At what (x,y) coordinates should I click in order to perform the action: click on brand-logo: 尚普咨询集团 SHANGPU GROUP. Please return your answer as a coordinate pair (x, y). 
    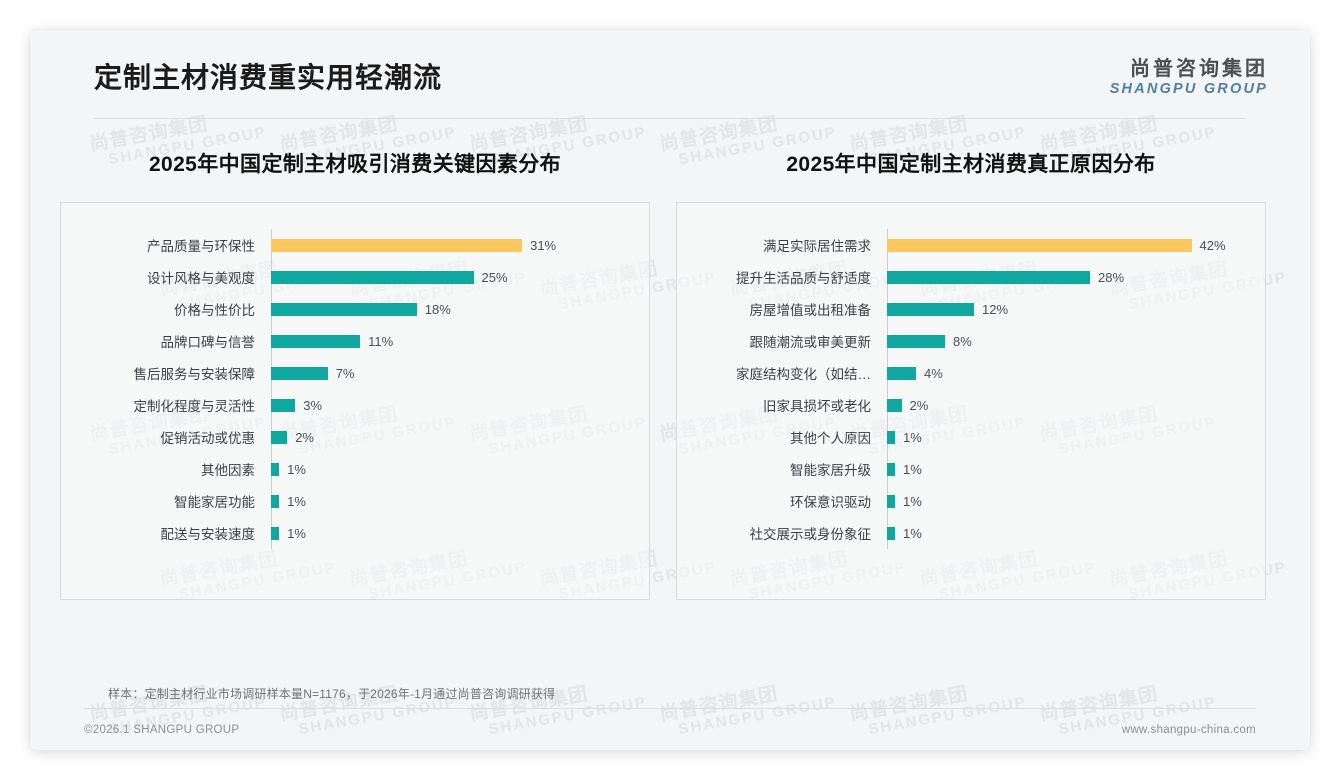
    Looking at the image, I should click on (1189, 78).